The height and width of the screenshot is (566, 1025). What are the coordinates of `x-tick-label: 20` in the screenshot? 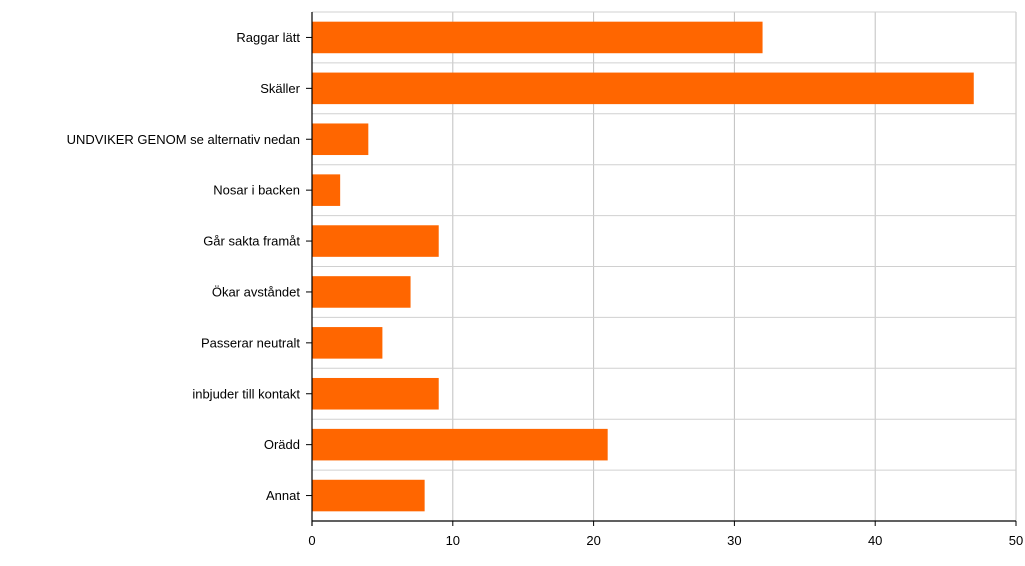 It's located at (593, 540).